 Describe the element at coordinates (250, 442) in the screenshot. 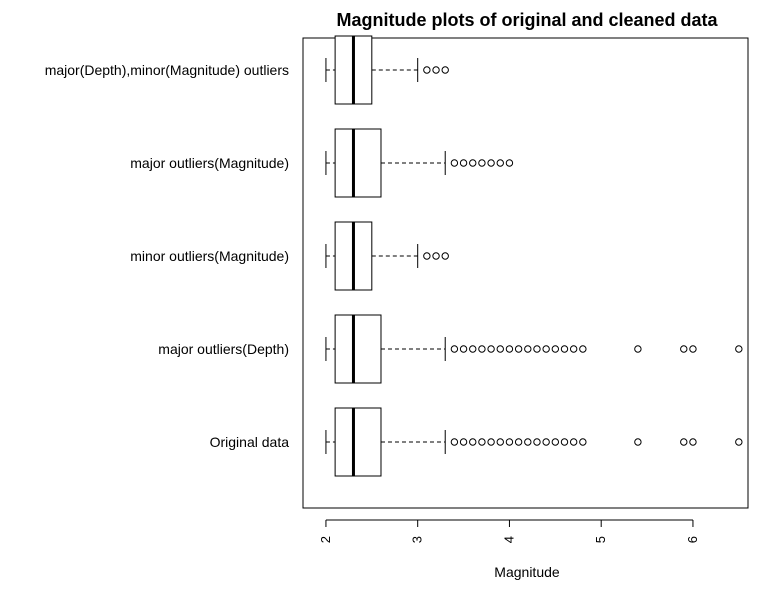

I see `category-label: Original data` at that location.